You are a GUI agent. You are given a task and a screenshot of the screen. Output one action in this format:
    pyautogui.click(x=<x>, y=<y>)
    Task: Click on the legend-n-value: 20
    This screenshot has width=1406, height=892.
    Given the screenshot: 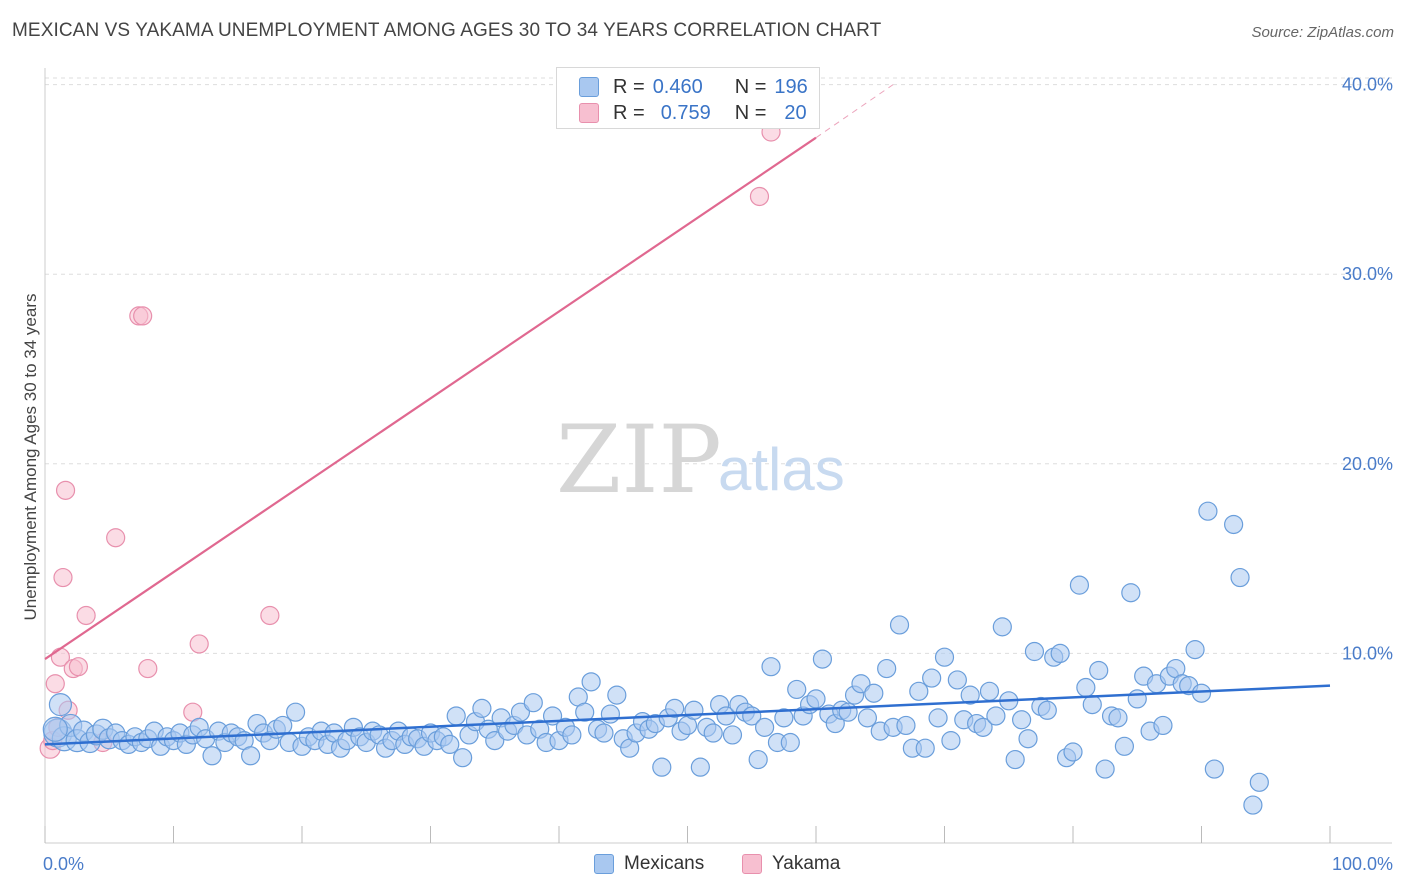 What is the action you would take?
    pyautogui.click(x=795, y=112)
    